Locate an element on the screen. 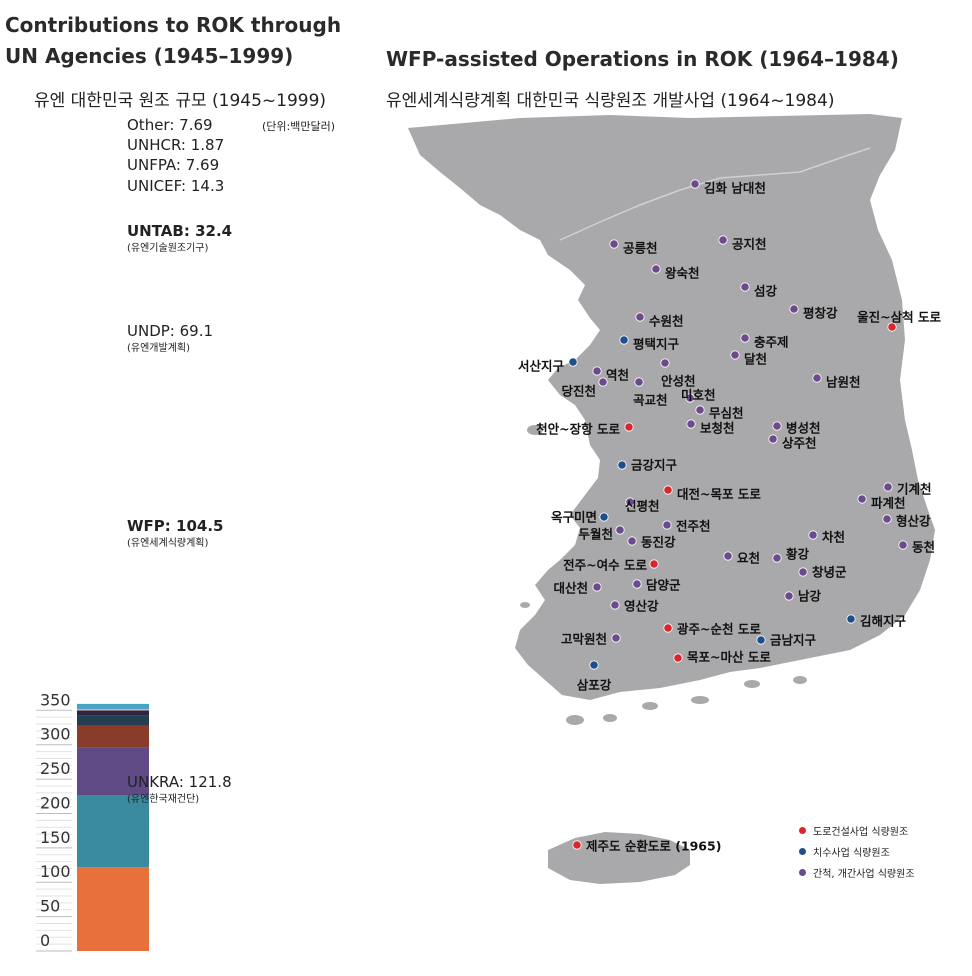 The image size is (972, 976). series-label-unhcr: UNHCR: 1.87 is located at coordinates (175, 145).